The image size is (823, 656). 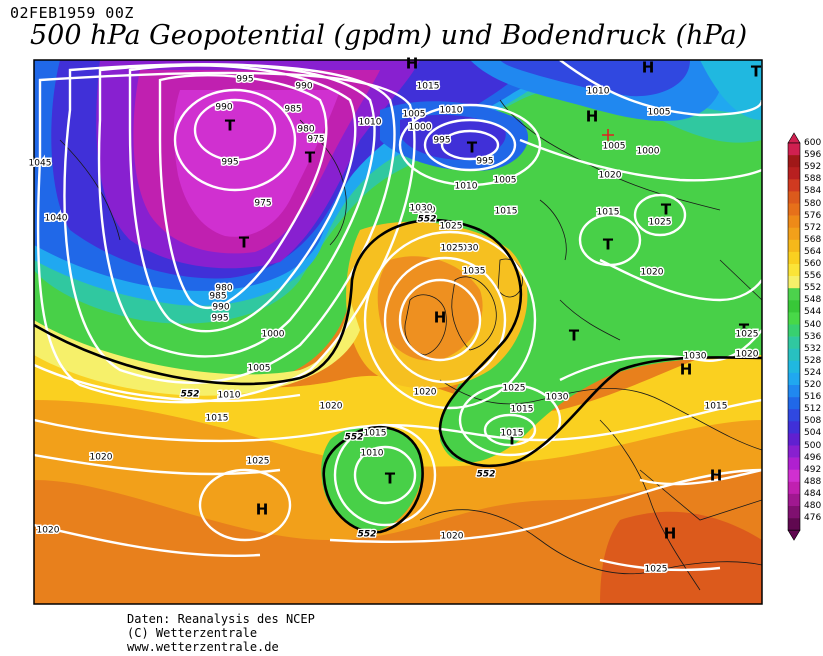 What do you see at coordinates (813, 372) in the screenshot?
I see `colorbar-label: 524` at bounding box center [813, 372].